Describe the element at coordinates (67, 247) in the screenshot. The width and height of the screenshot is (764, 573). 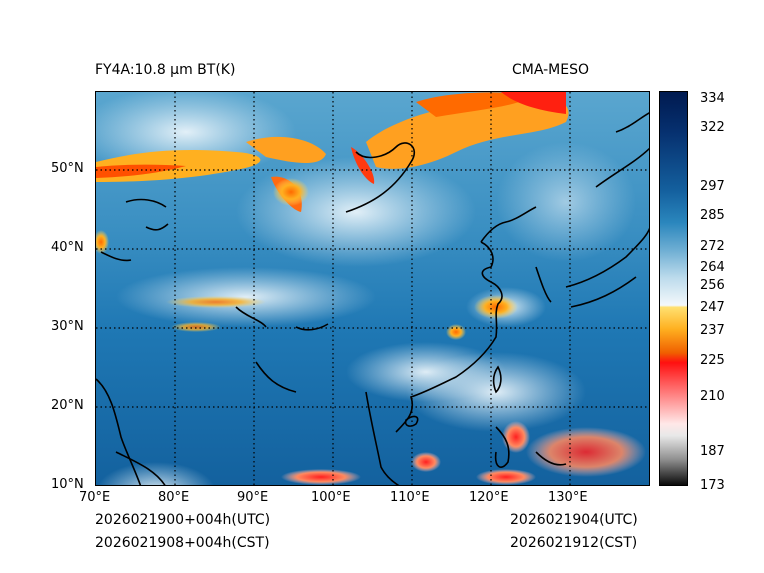
I see `lat-tick-40n: 40°N` at that location.